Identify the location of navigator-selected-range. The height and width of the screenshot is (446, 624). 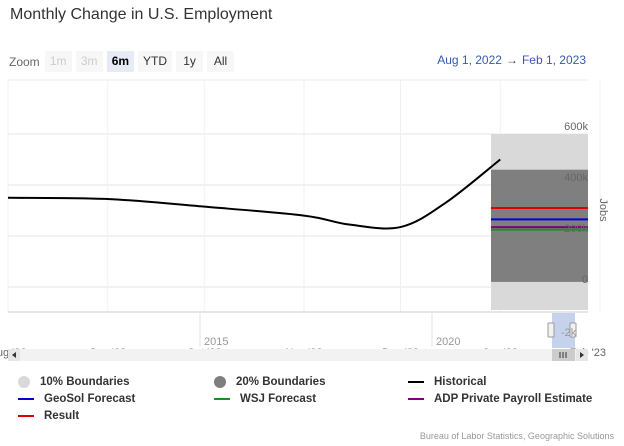
(563, 330).